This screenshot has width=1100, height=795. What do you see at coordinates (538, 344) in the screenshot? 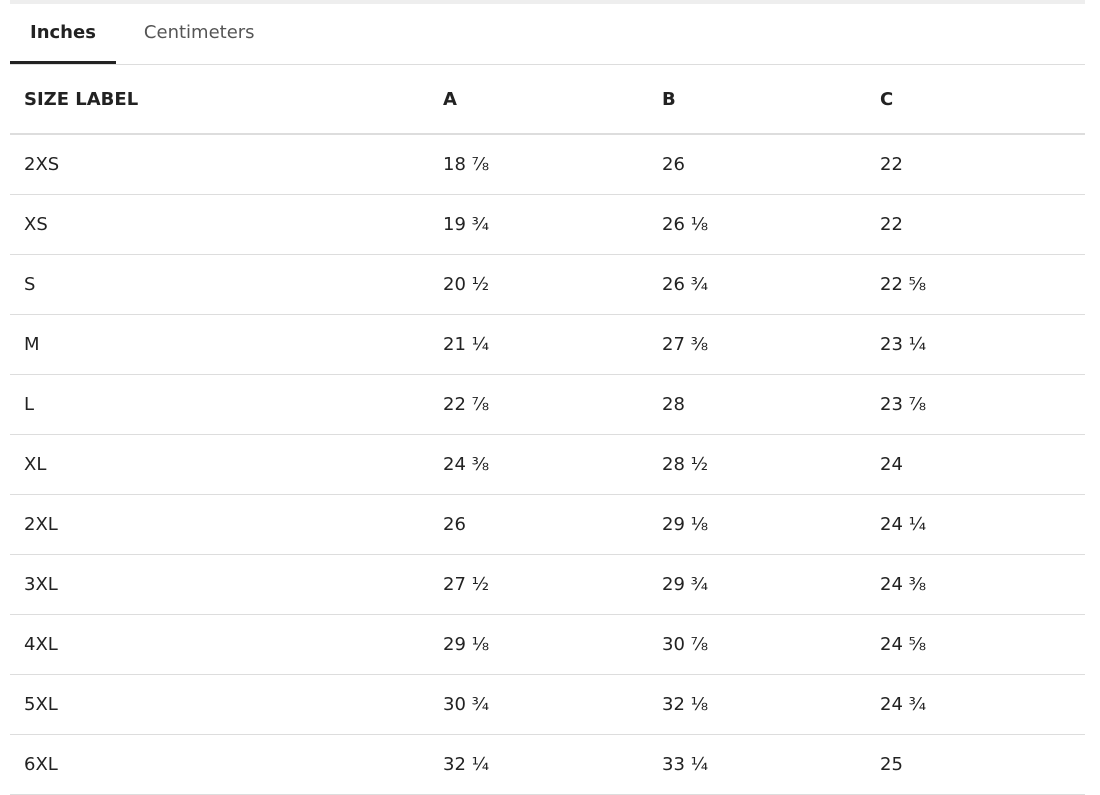
I see `table-cell: 21 ¼` at bounding box center [538, 344].